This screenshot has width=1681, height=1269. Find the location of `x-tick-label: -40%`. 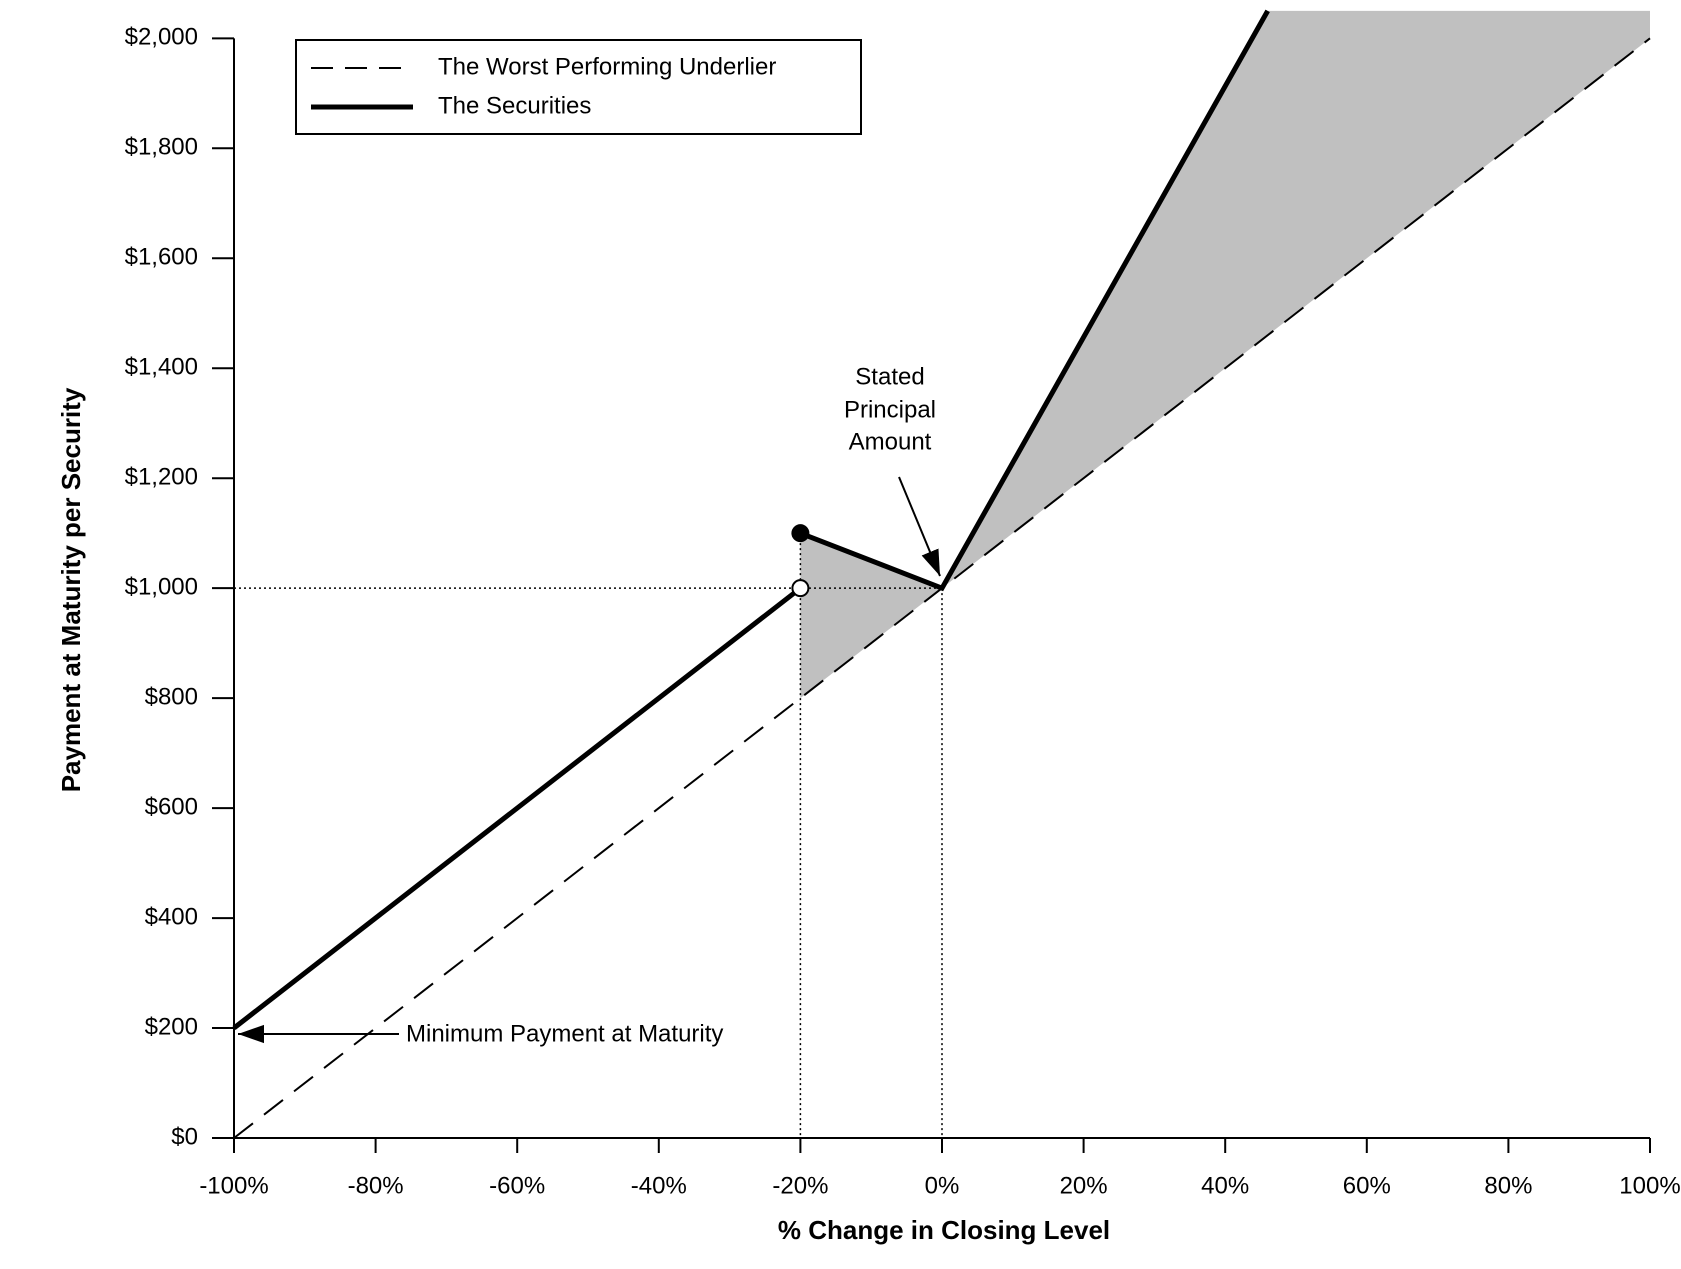

x-tick-label: -40% is located at coordinates (659, 1185).